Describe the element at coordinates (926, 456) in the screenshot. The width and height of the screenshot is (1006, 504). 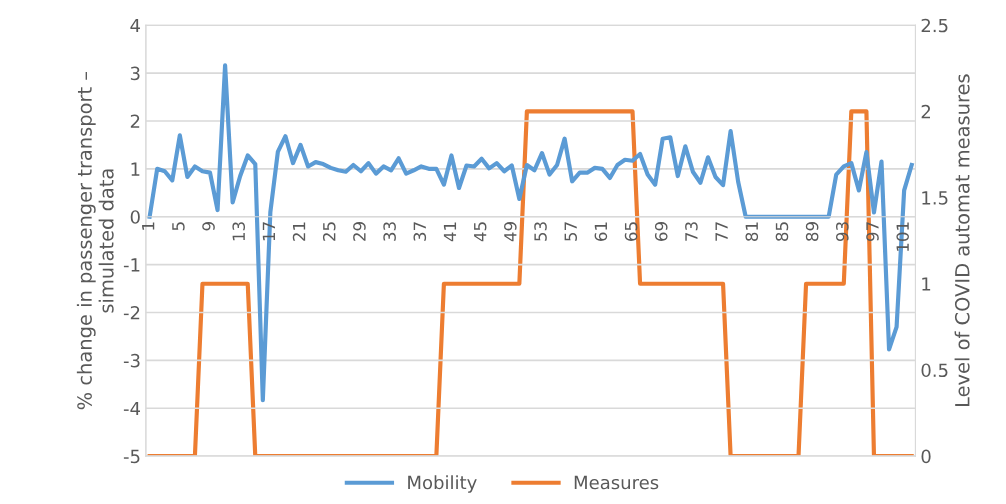
I see `y2-tick-label: 0` at that location.